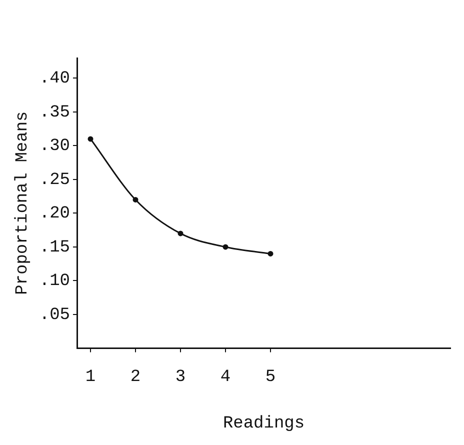  What do you see at coordinates (54, 248) in the screenshot?
I see `y-tick-label: .15` at bounding box center [54, 248].